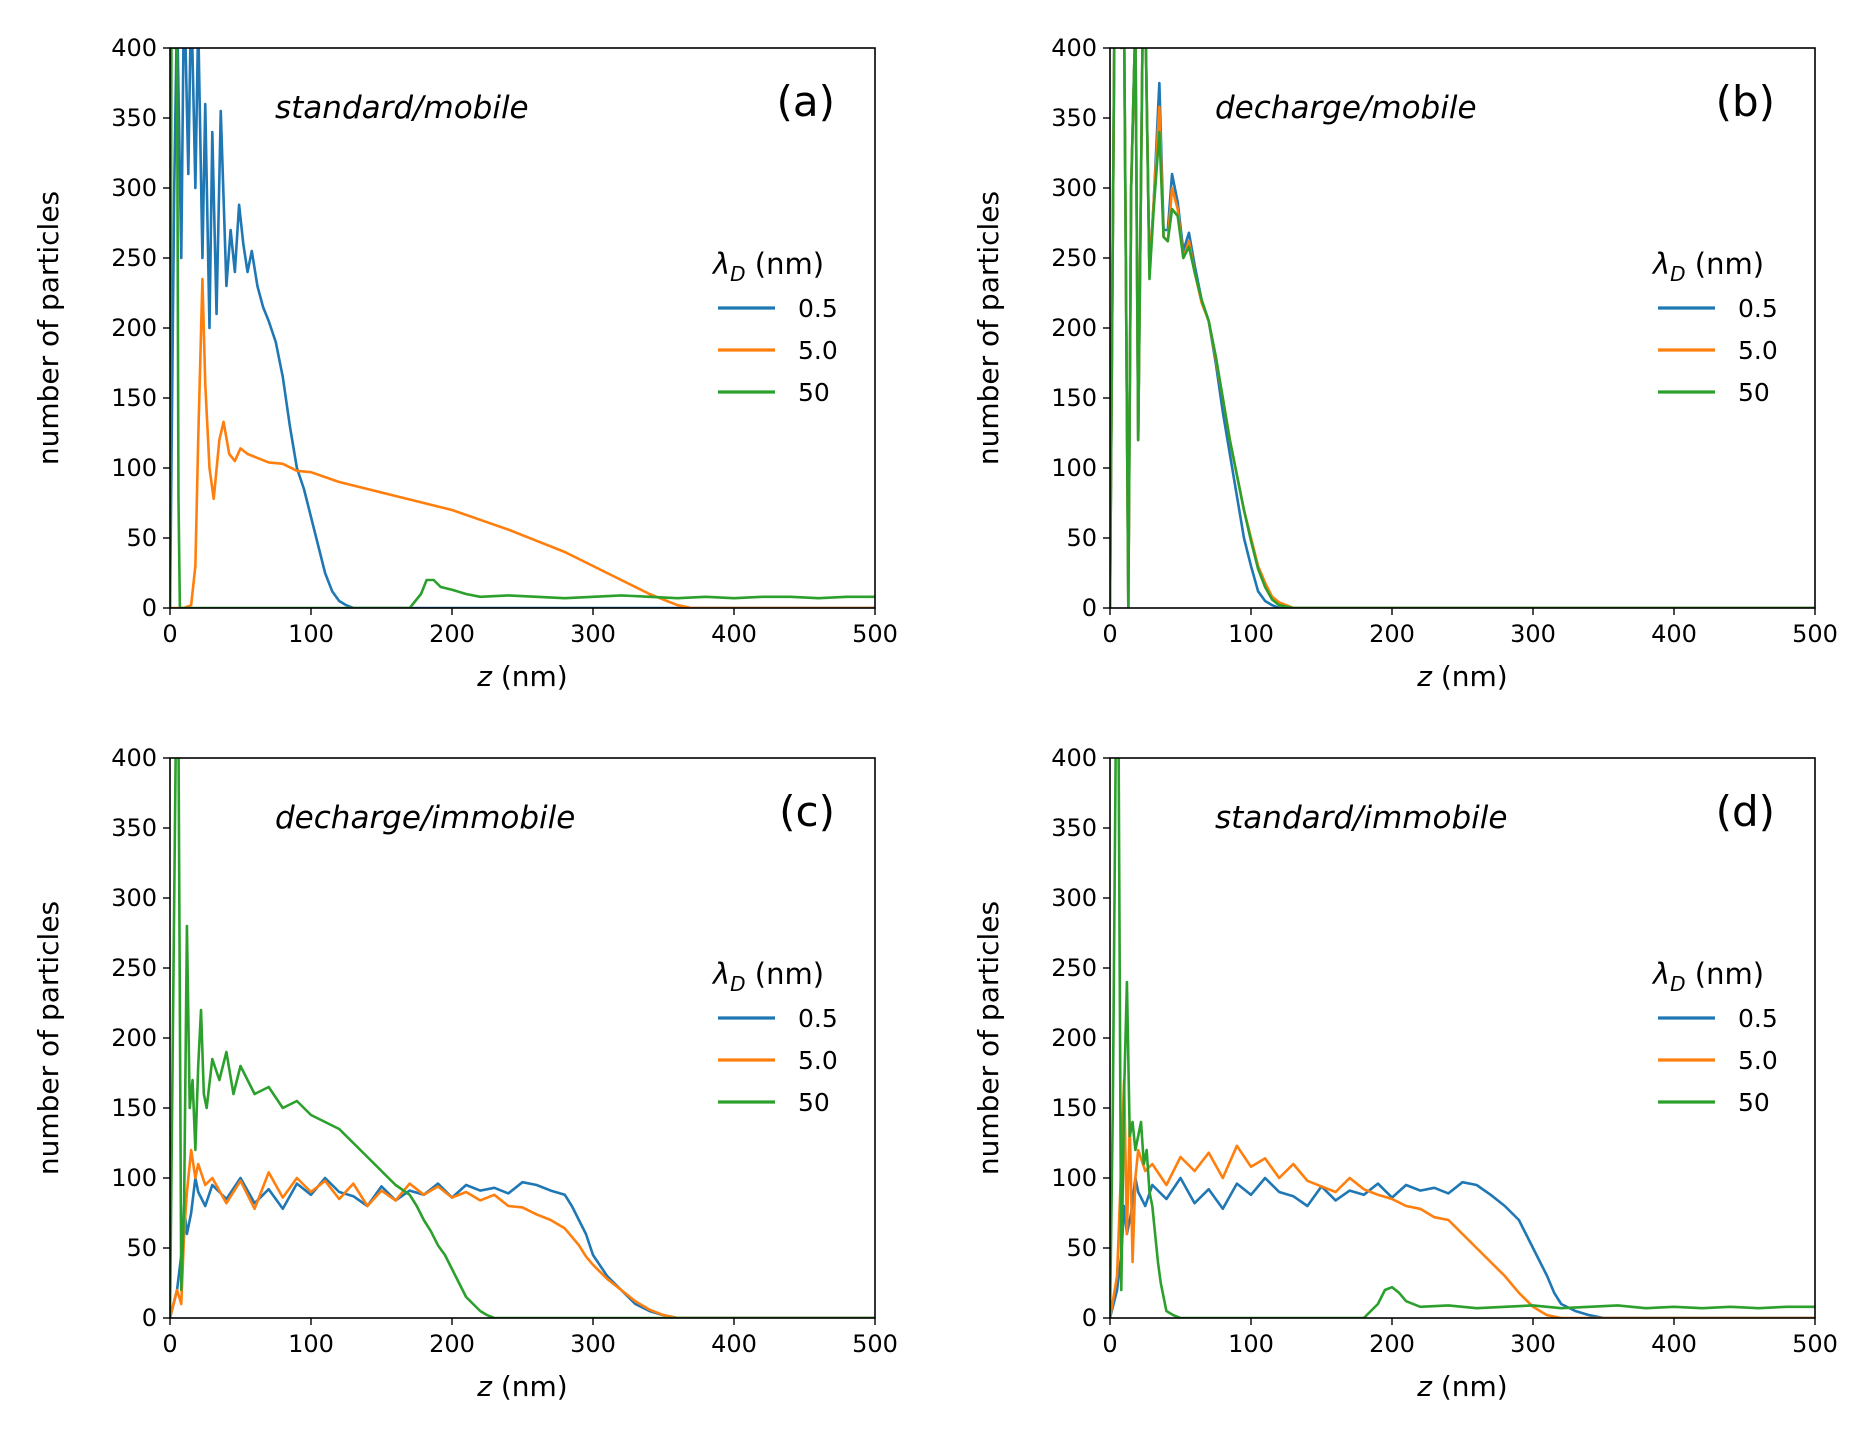  Describe the element at coordinates (814, 392) in the screenshot. I see `legend-label-50: 50` at that location.